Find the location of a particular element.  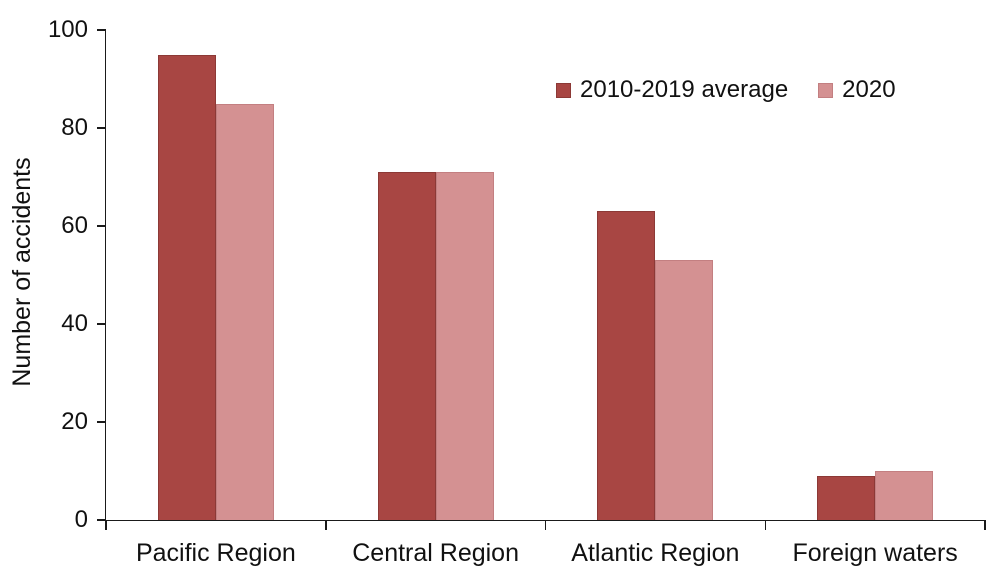

y-axis-title: Number of accidents is located at coordinates (22, 272).